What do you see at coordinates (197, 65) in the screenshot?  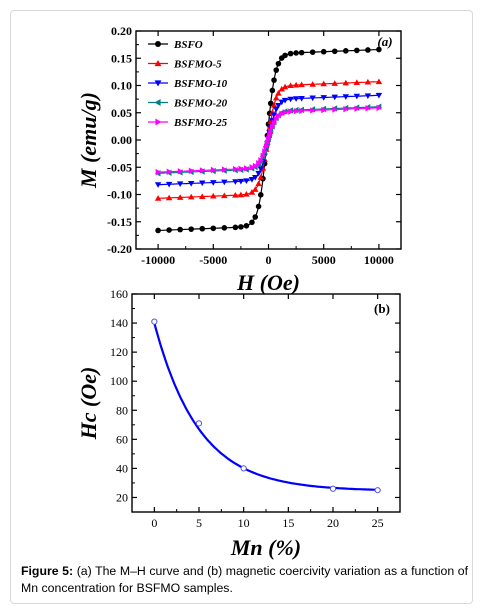 I see `legend-label: BSFMO-5` at bounding box center [197, 65].